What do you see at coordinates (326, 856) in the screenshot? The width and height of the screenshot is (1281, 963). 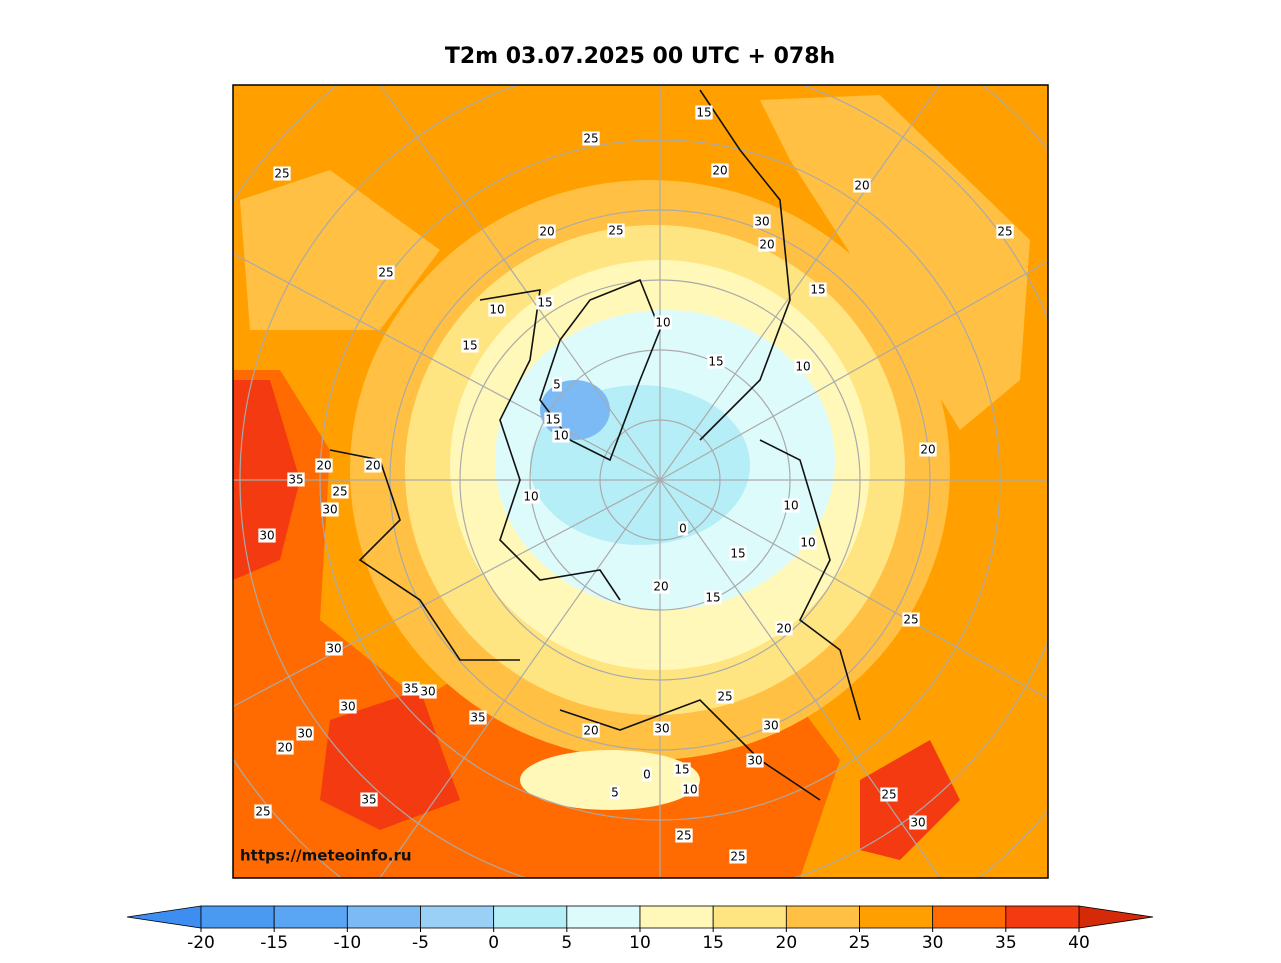 I see `watermark: https://meteoinfo.ru` at bounding box center [326, 856].